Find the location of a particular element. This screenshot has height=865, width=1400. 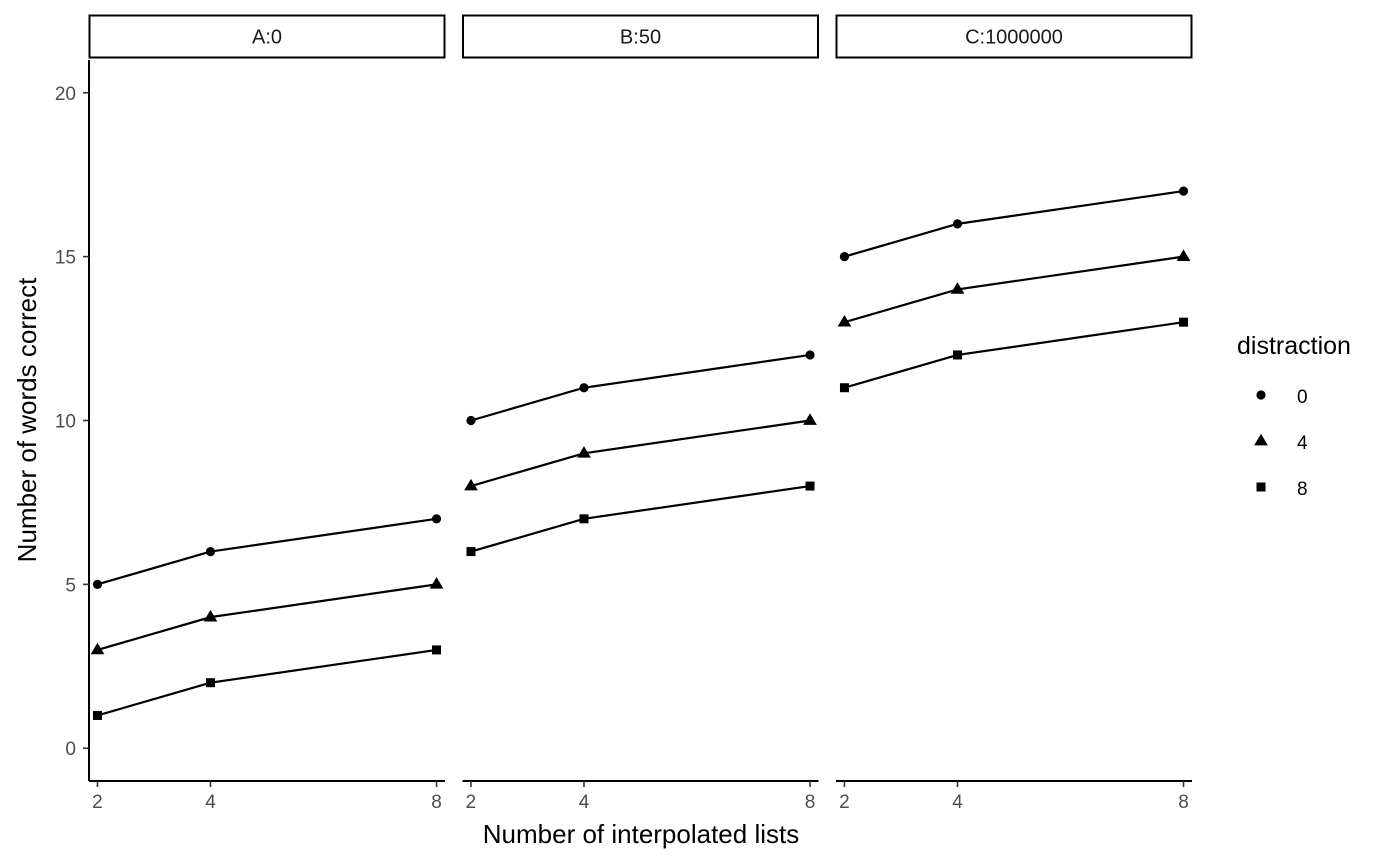

y-tick-label: 20 is located at coordinates (65, 94).